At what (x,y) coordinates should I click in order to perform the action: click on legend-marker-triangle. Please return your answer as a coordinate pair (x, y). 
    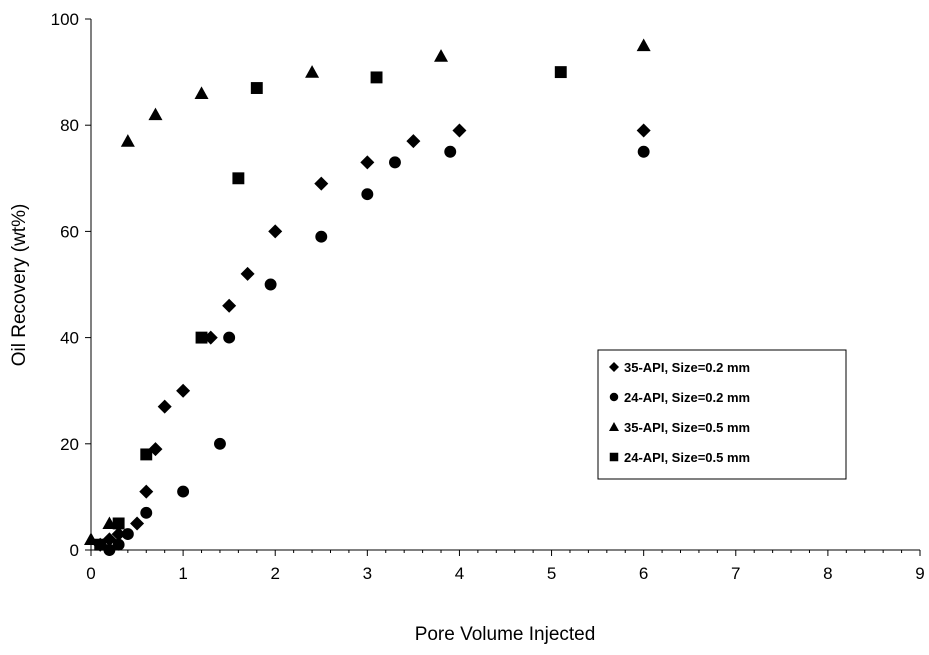
    Looking at the image, I should click on (614, 426).